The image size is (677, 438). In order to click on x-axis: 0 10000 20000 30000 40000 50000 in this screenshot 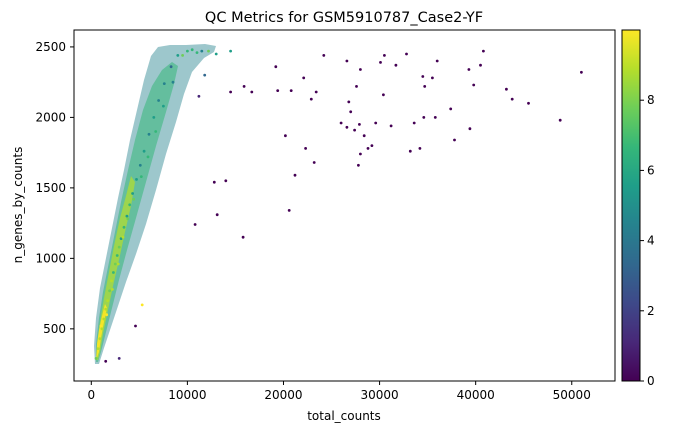, I will do `click(339, 391)`.